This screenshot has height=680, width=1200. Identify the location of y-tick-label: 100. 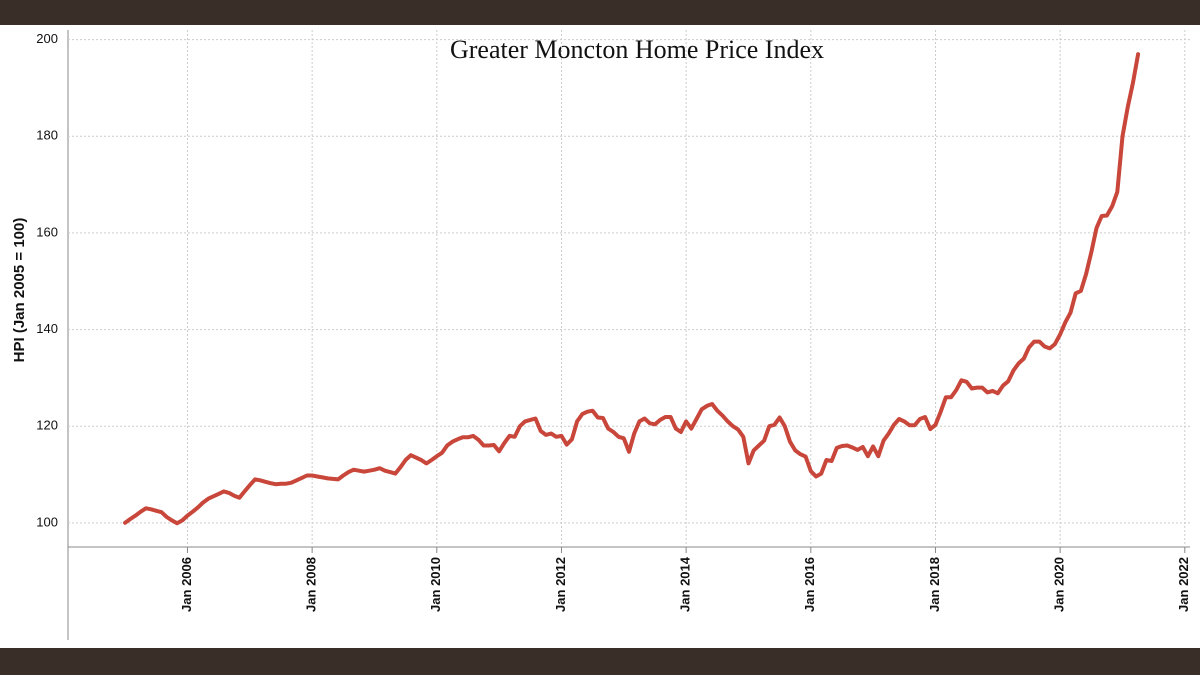
(47, 521).